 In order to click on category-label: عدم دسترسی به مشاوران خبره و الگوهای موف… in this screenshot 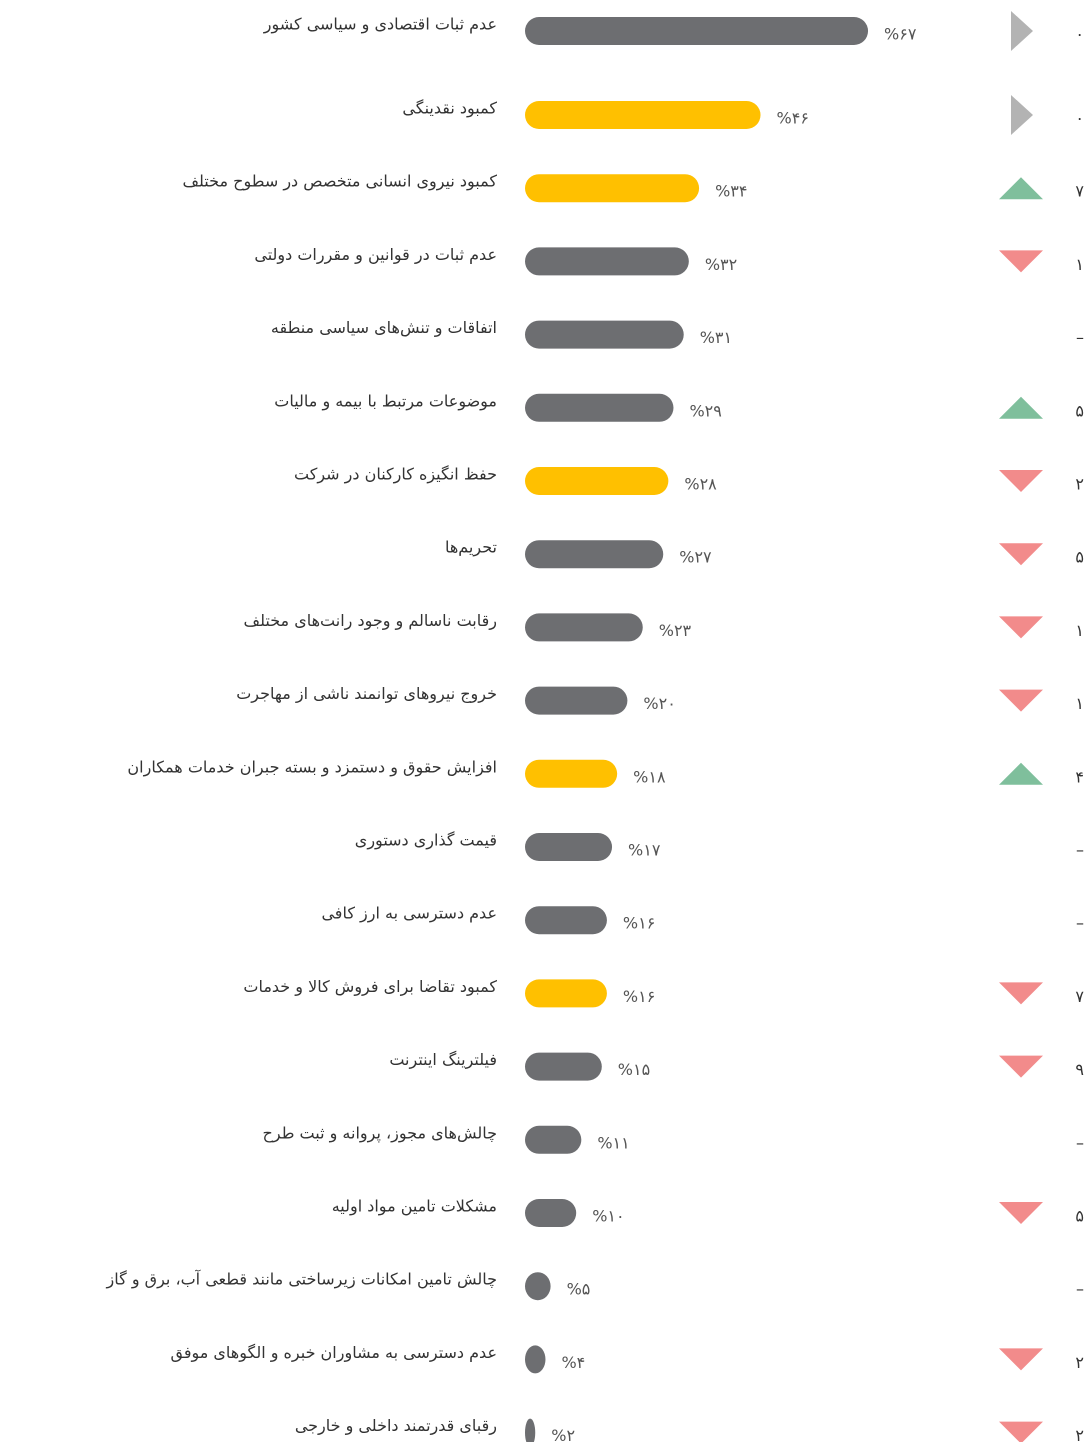, I will do `click(333, 1353)`.